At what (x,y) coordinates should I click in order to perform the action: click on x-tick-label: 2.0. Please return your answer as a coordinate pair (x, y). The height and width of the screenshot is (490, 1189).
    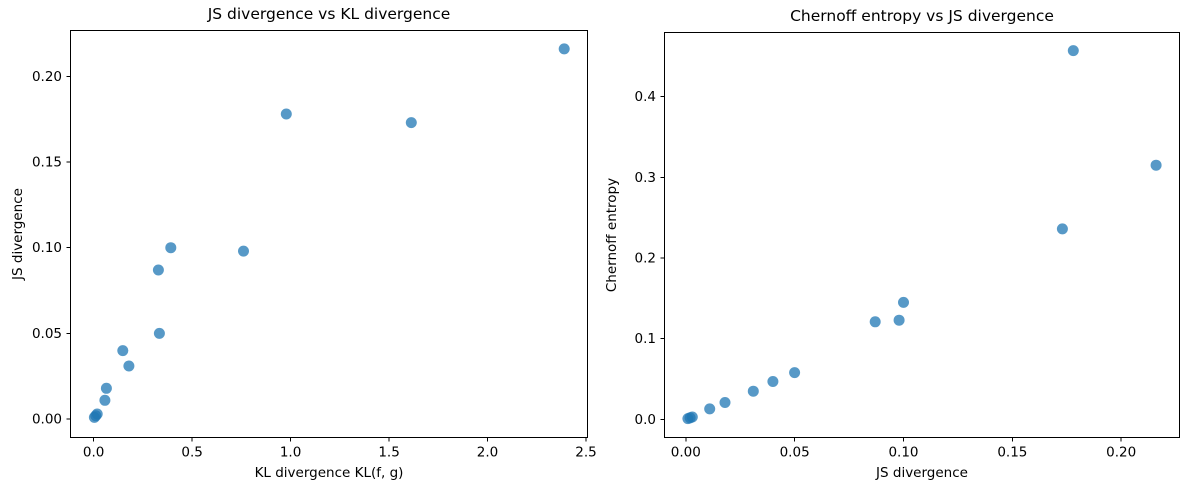
    Looking at the image, I should click on (487, 453).